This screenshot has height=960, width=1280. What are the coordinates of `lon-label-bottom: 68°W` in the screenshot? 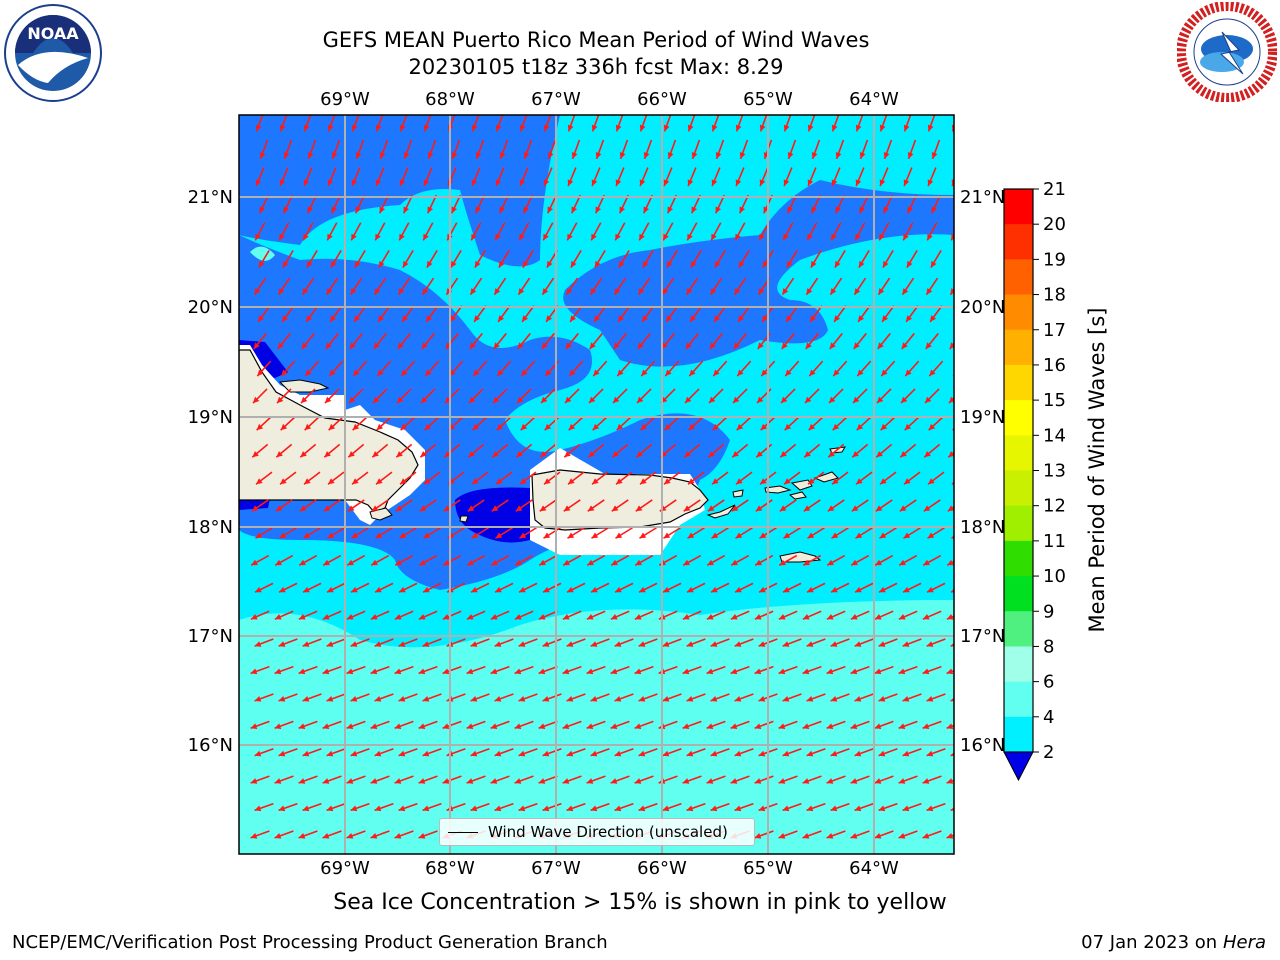 It's located at (450, 868).